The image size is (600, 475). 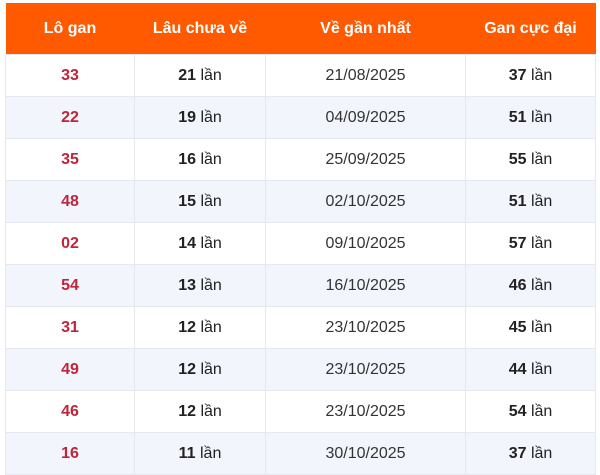 I want to click on last-date: 04/09/2025, so click(x=365, y=117).